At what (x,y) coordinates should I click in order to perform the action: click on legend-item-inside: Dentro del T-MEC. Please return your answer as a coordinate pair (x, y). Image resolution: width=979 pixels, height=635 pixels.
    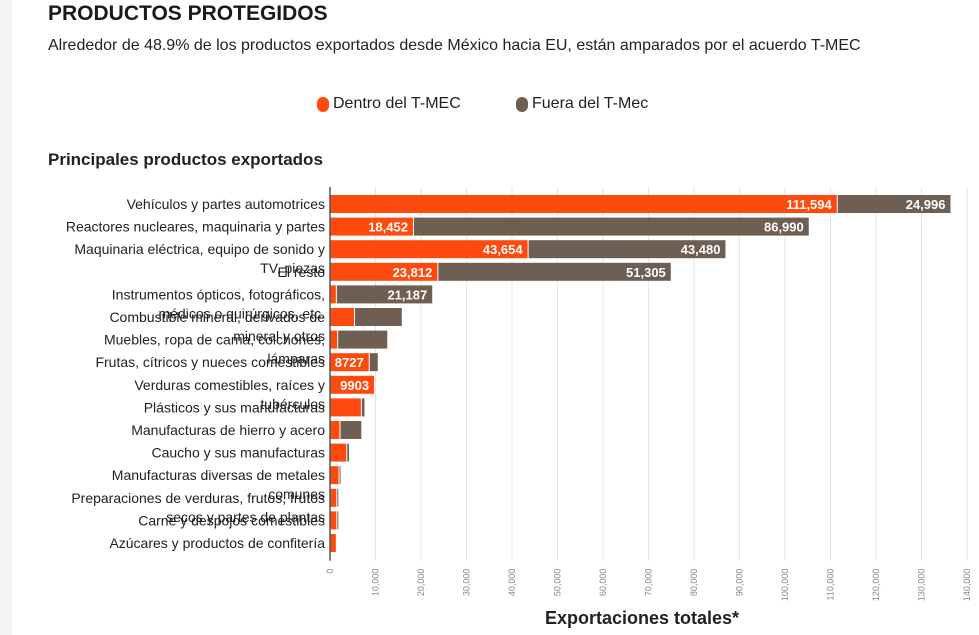
    Looking at the image, I should click on (389, 104).